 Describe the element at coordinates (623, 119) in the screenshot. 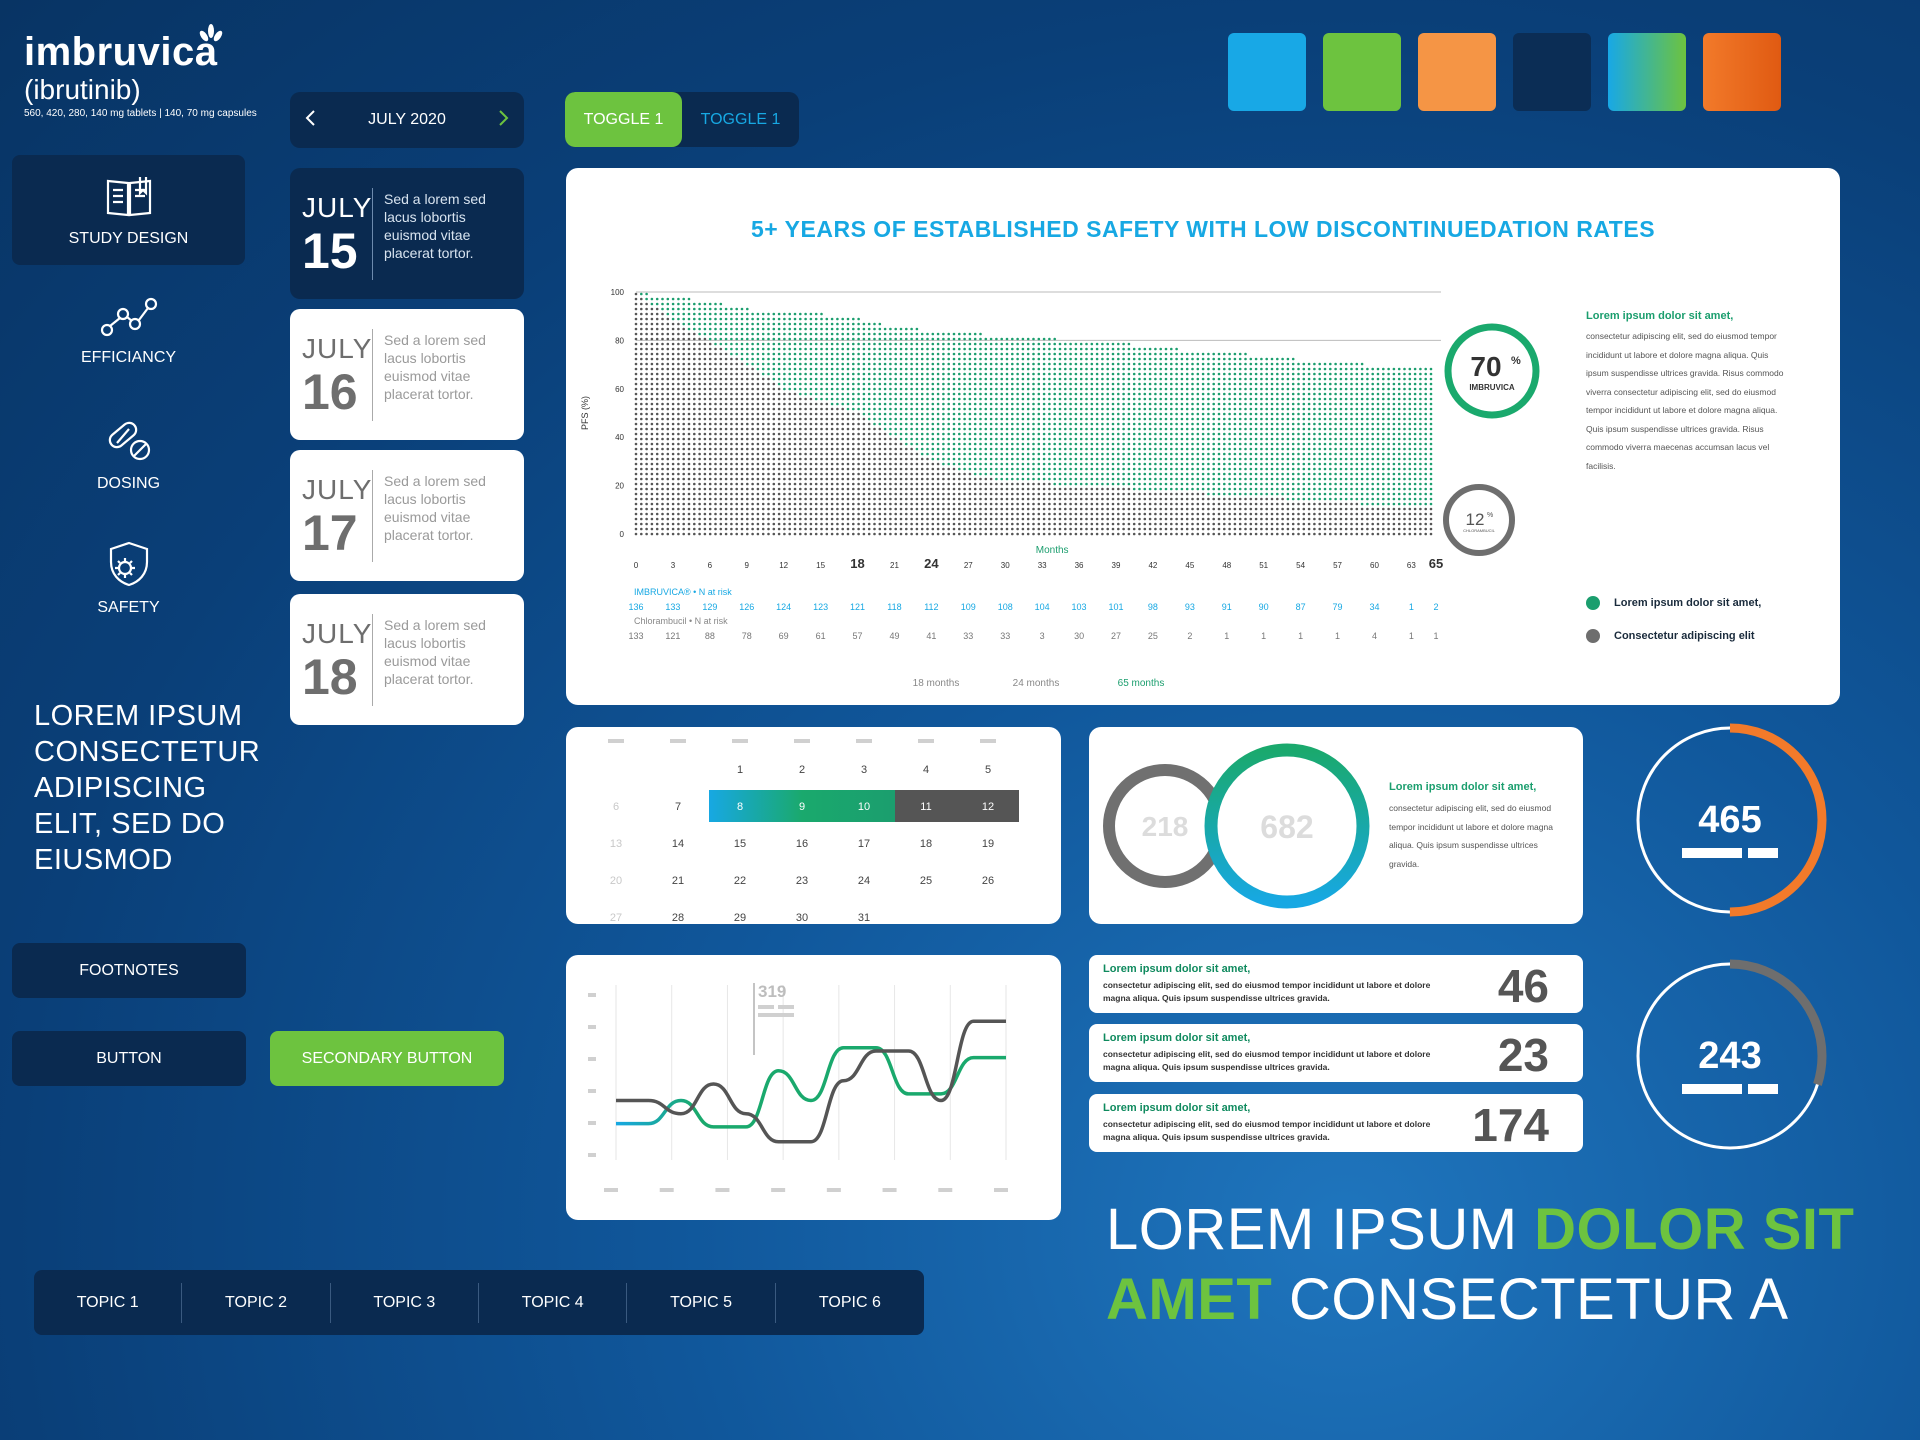

I see `toggle-left: TOGGLE 1` at that location.